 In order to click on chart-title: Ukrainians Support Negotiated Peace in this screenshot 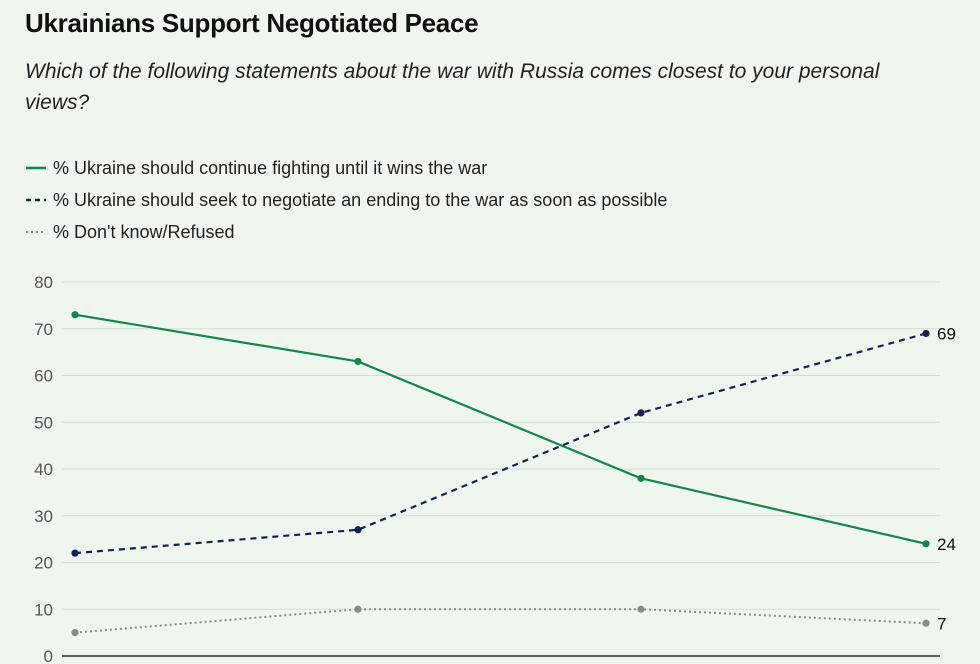, I will do `click(252, 23)`.